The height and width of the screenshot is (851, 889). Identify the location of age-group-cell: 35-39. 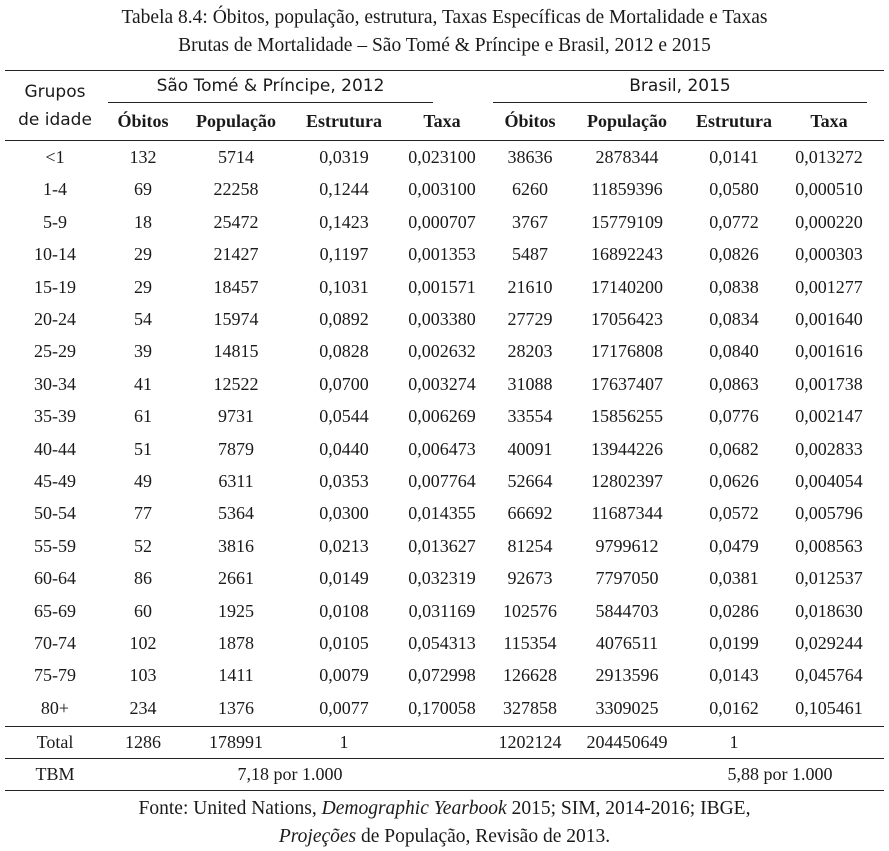
(55, 416).